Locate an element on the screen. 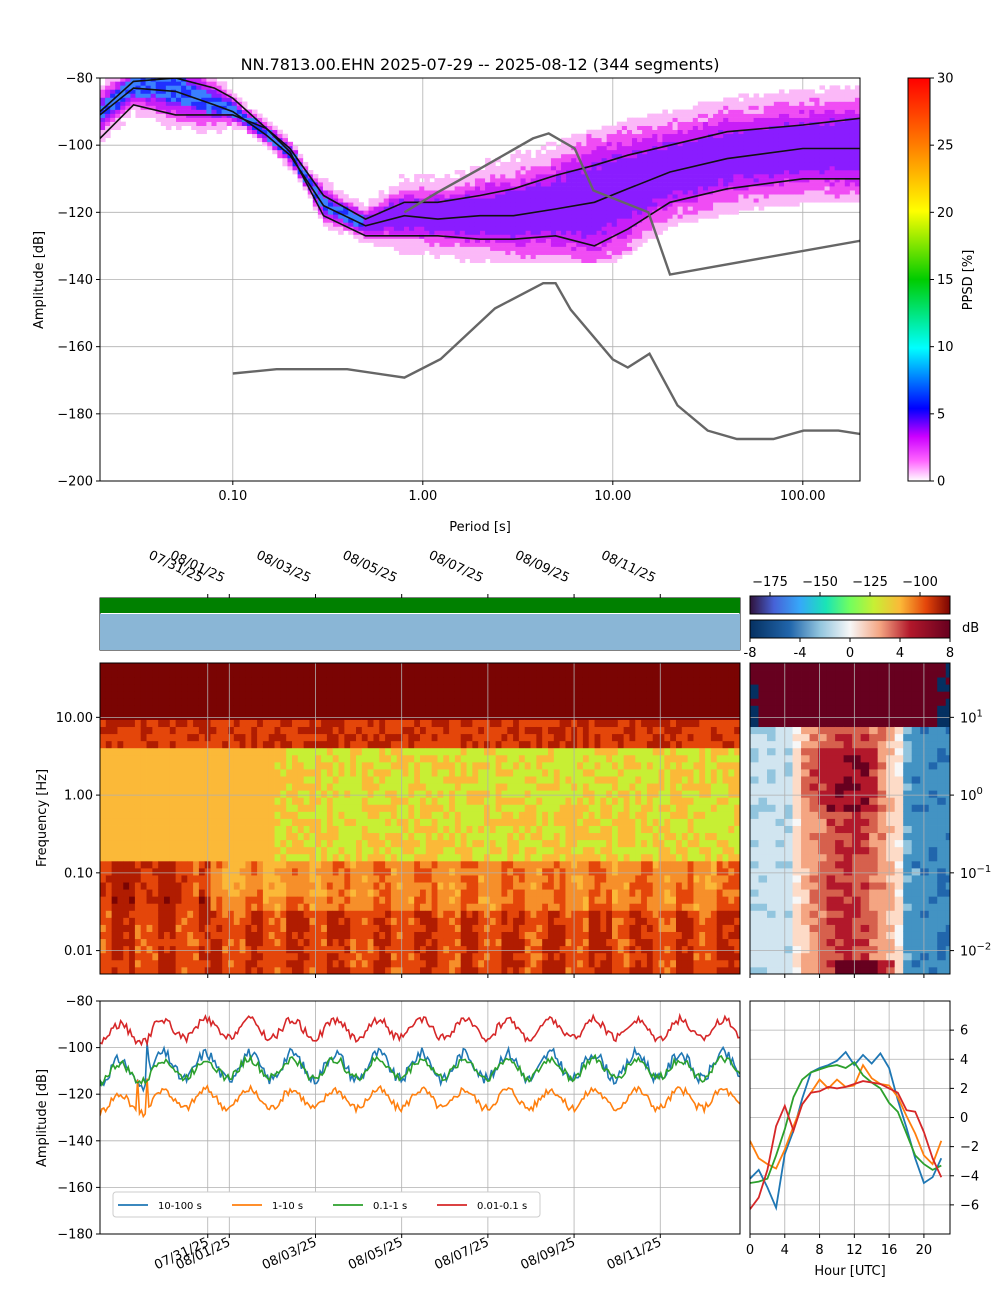 Image resolution: width=1000 pixels, height=1300 pixels. top-date-label: 08/05/25 is located at coordinates (369, 567).